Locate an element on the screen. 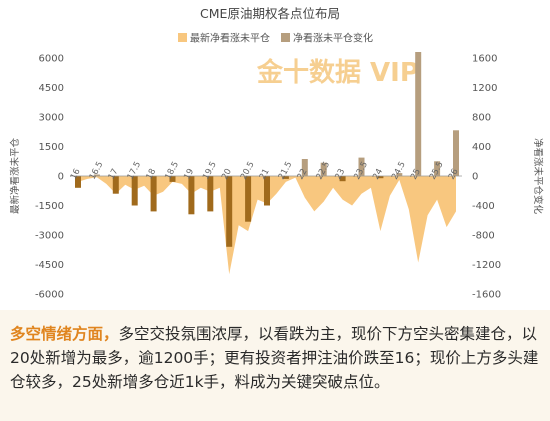  x-tick-23: 23 is located at coordinates (340, 174).